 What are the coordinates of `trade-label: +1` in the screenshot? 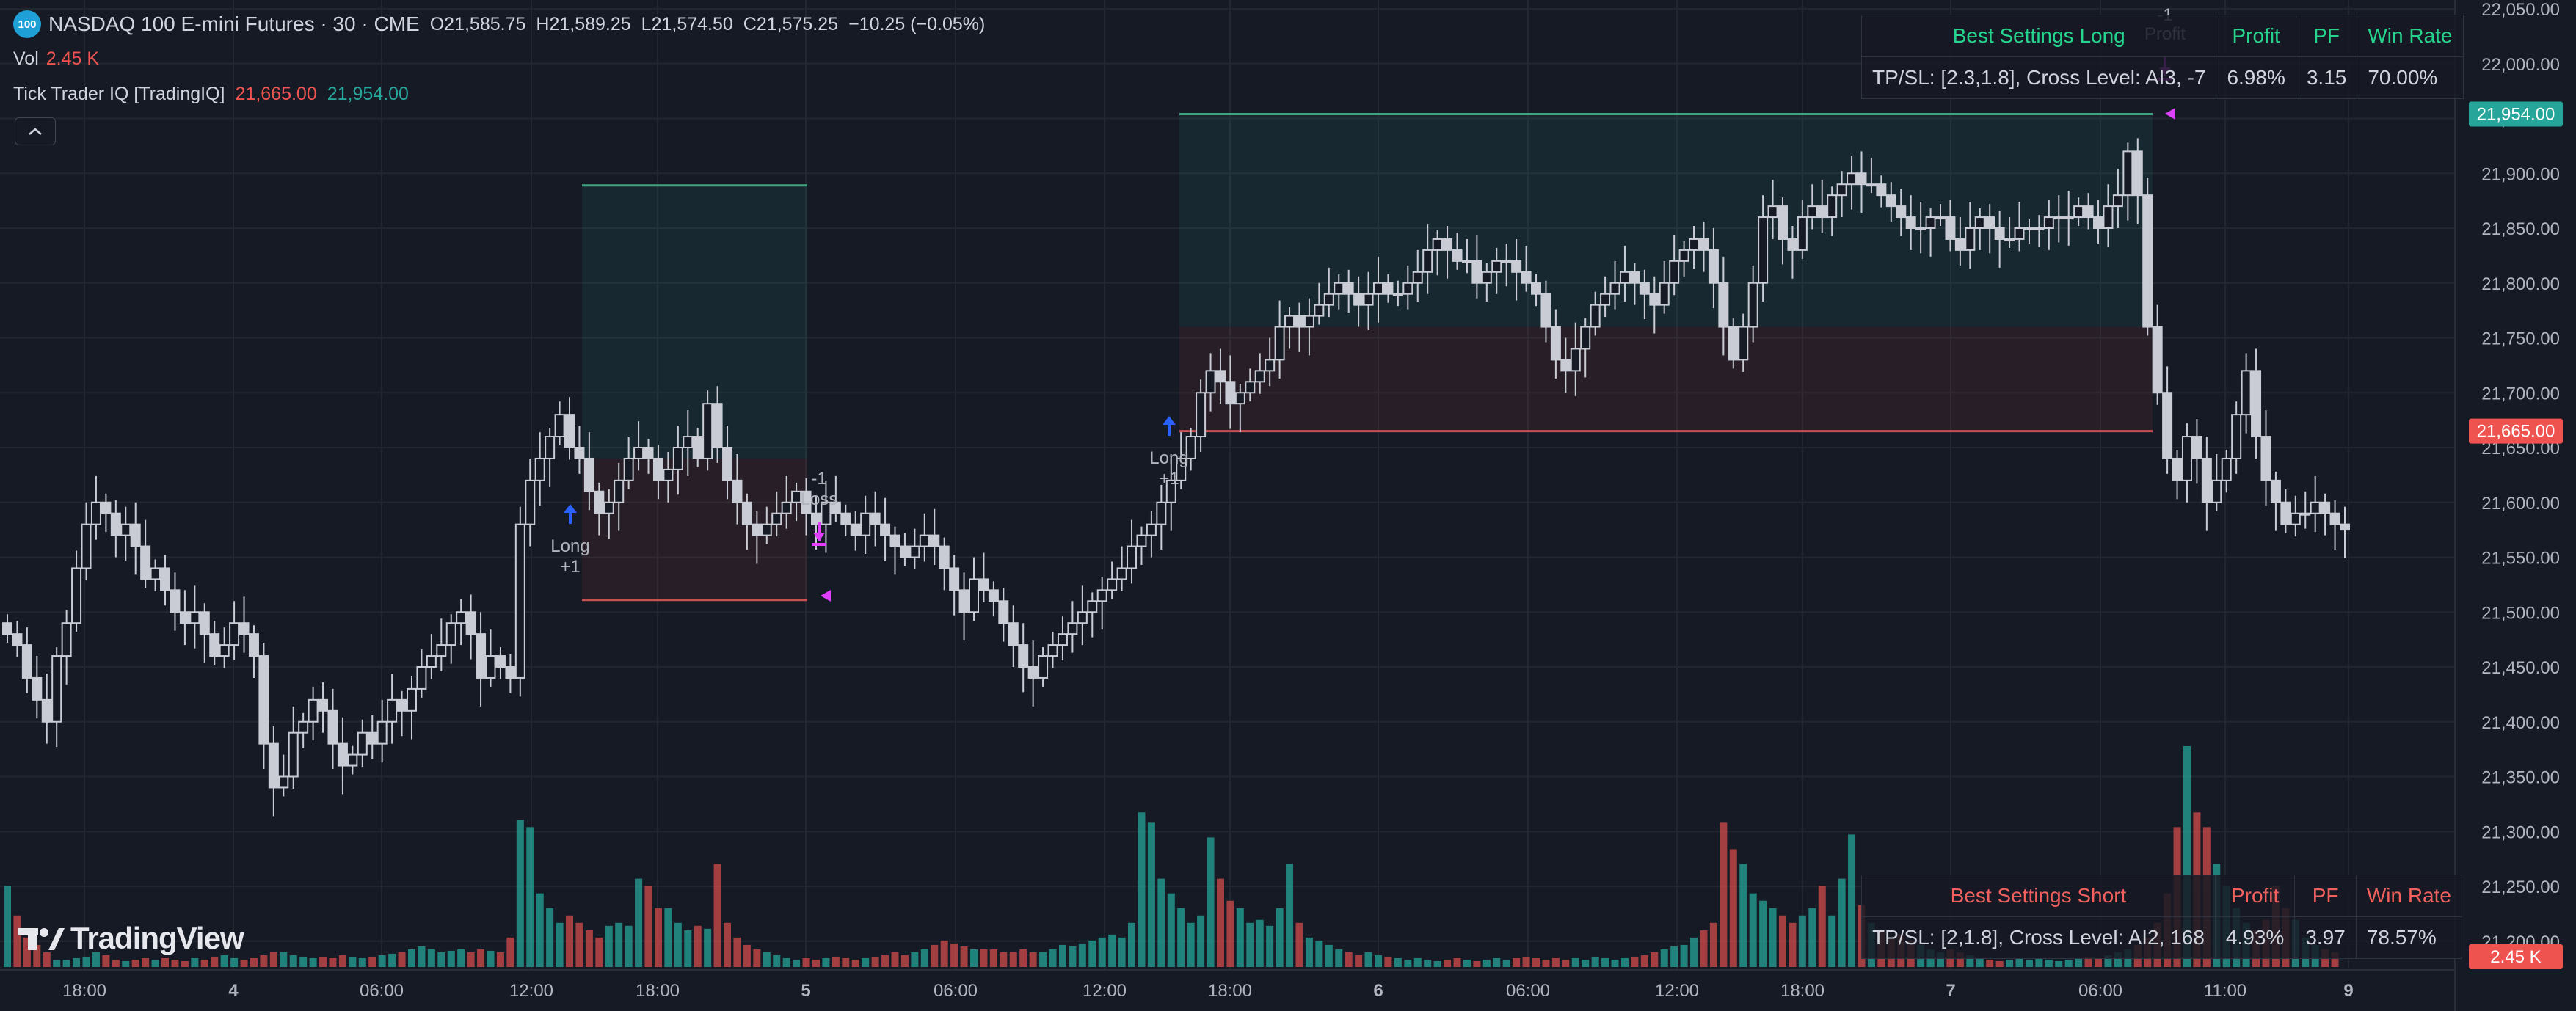 It's located at (570, 567).